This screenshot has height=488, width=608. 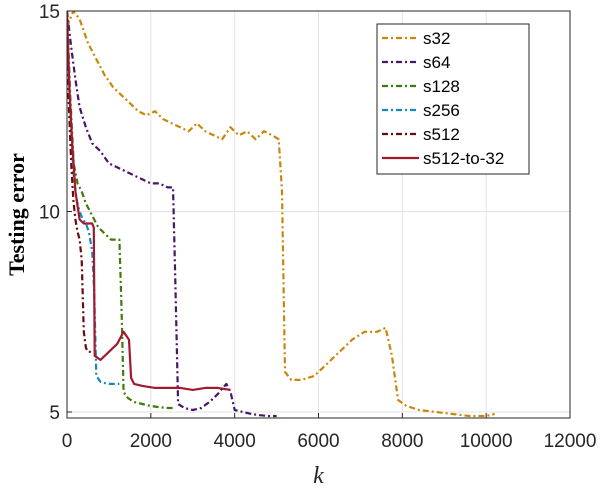 I want to click on legend-label: s32, so click(x=436, y=38).